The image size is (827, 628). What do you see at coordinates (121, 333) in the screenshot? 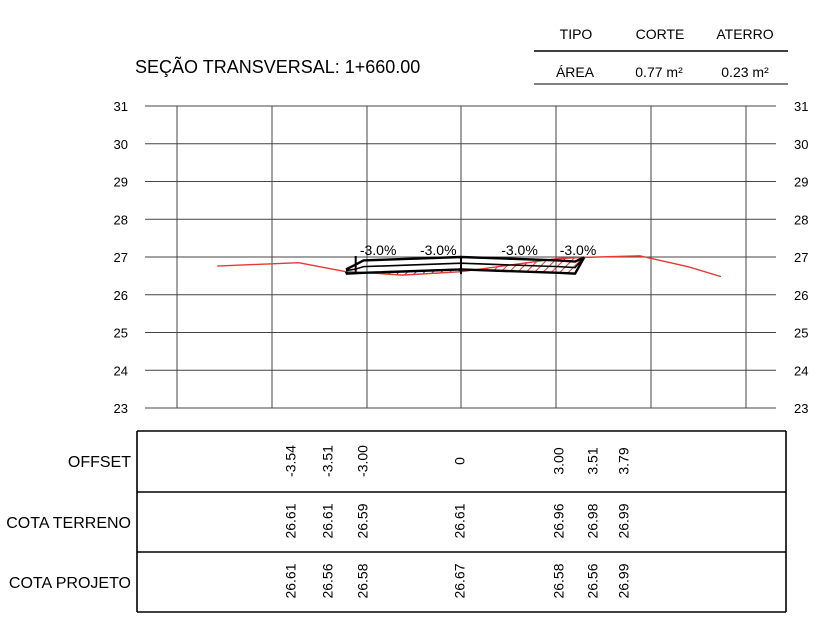
I see `y-tick-left-25: 25` at bounding box center [121, 333].